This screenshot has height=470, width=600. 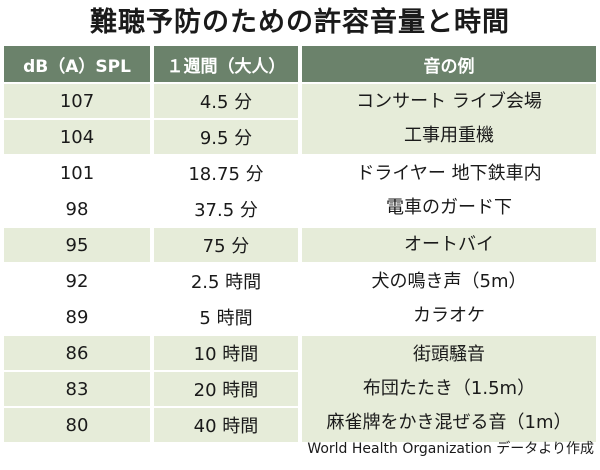 What do you see at coordinates (449, 315) in the screenshot?
I see `example-text: カラオケ` at bounding box center [449, 315].